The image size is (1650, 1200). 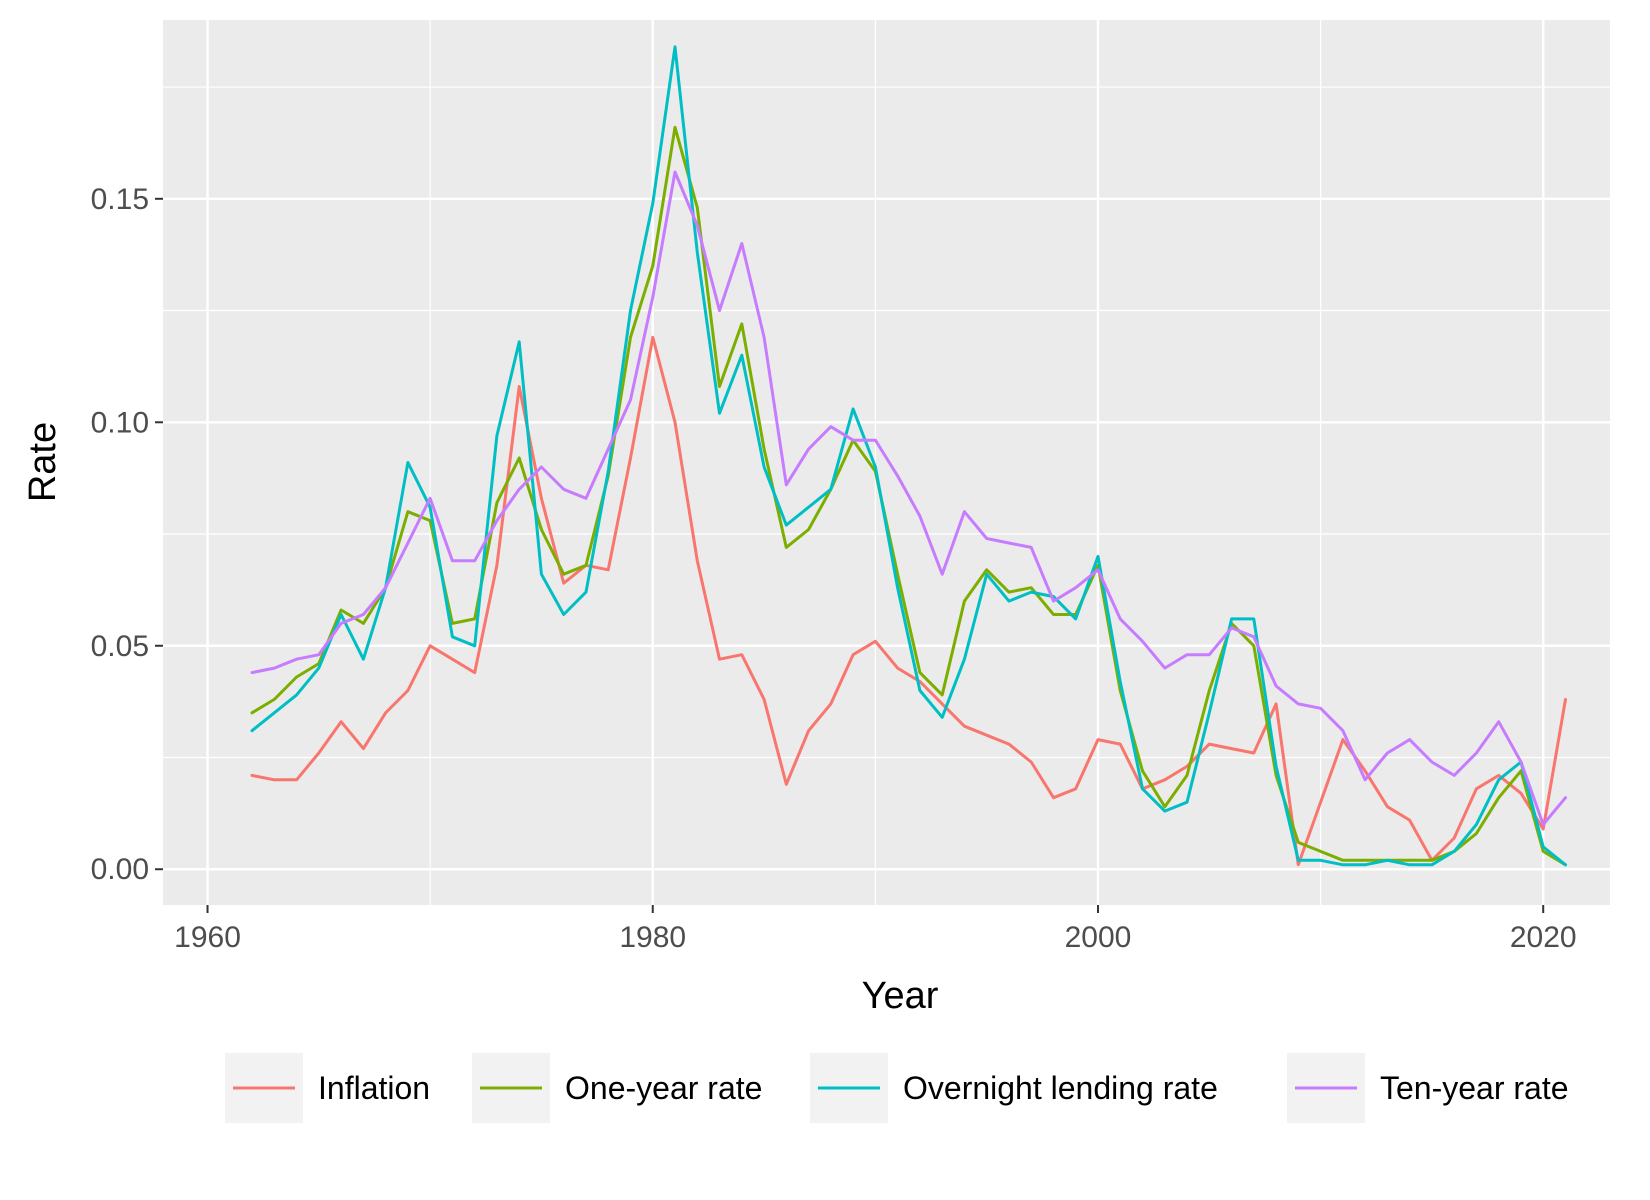 What do you see at coordinates (1098, 937) in the screenshot?
I see `x-tick-label: 2000` at bounding box center [1098, 937].